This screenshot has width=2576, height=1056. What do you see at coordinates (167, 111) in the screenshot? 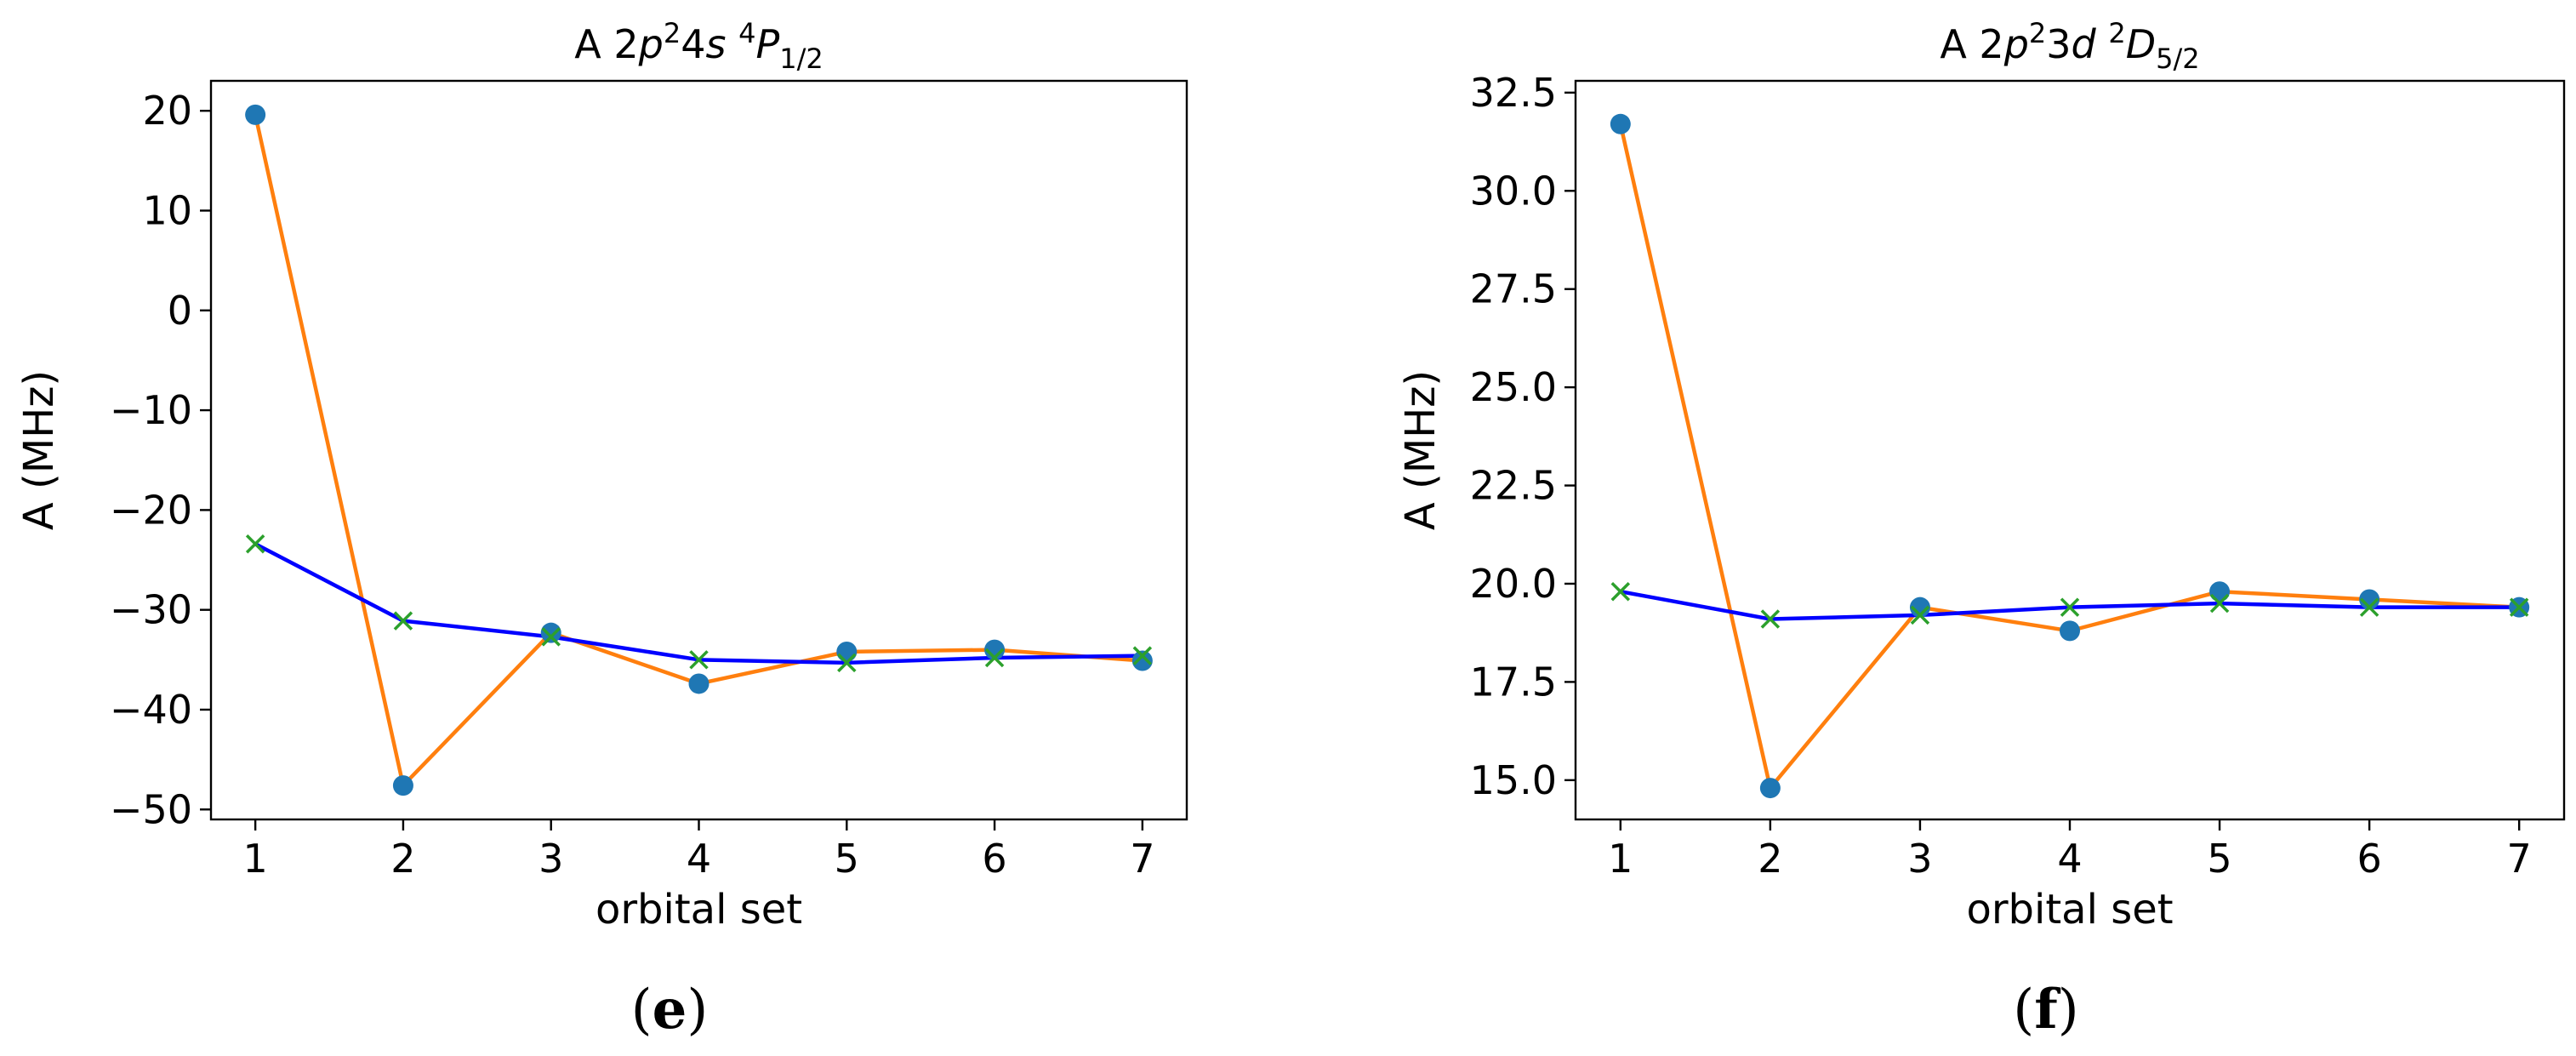
I see `y-tick-label: 20` at bounding box center [167, 111].